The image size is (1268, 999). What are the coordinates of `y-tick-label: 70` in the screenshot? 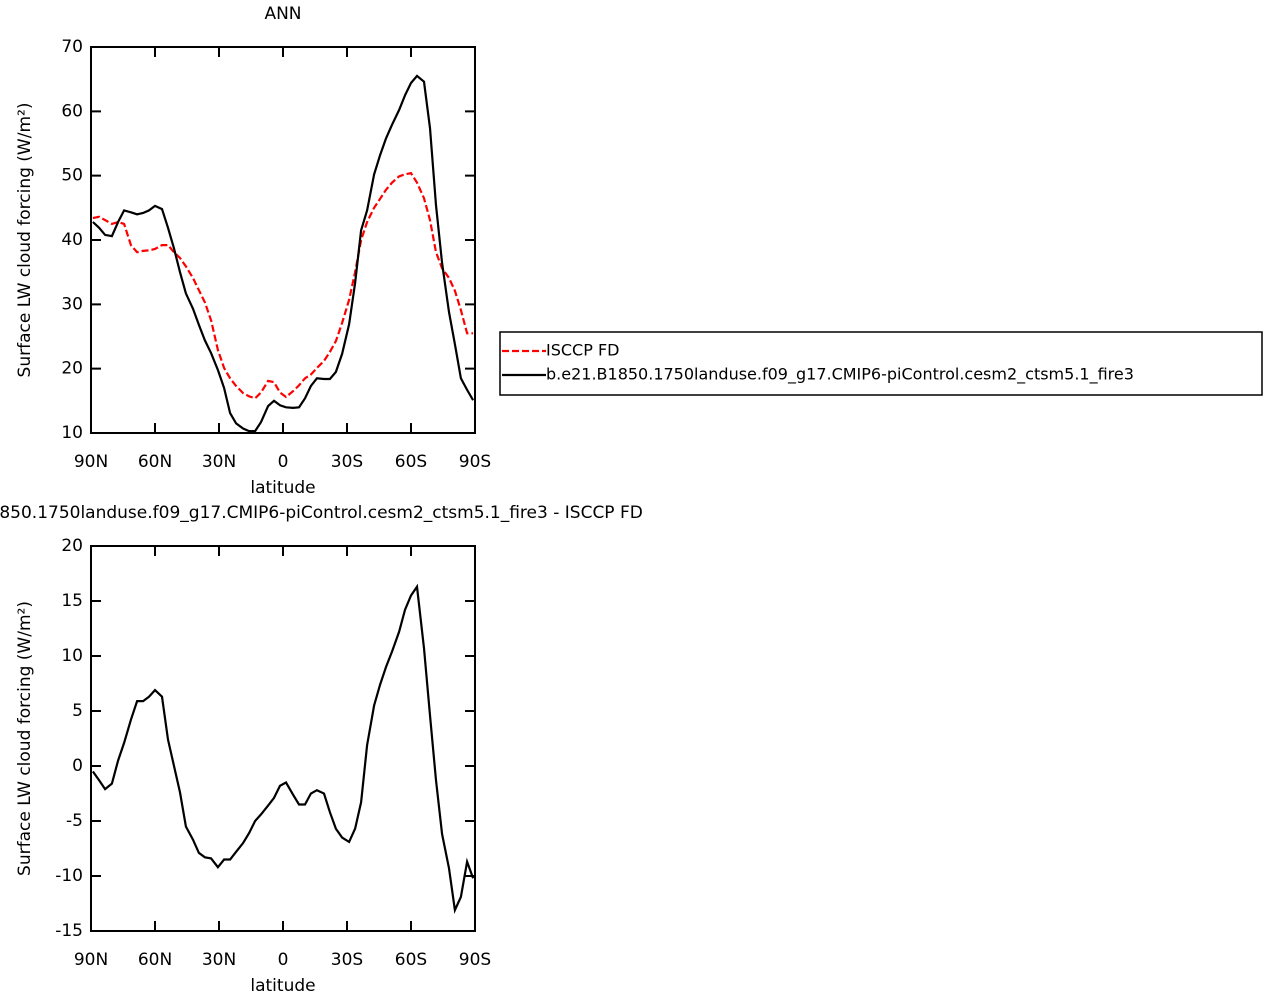 It's located at (72, 47).